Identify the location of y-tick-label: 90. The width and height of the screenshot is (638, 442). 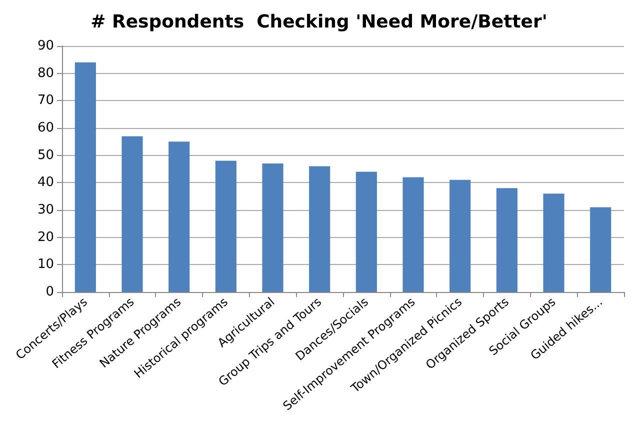
(45, 46).